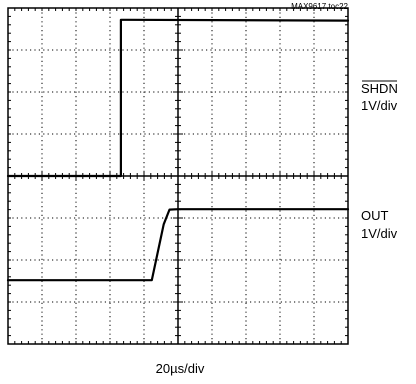 This screenshot has height=384, width=416. Describe the element at coordinates (180, 368) in the screenshot. I see `x-axis-label: 20µs/div` at that location.